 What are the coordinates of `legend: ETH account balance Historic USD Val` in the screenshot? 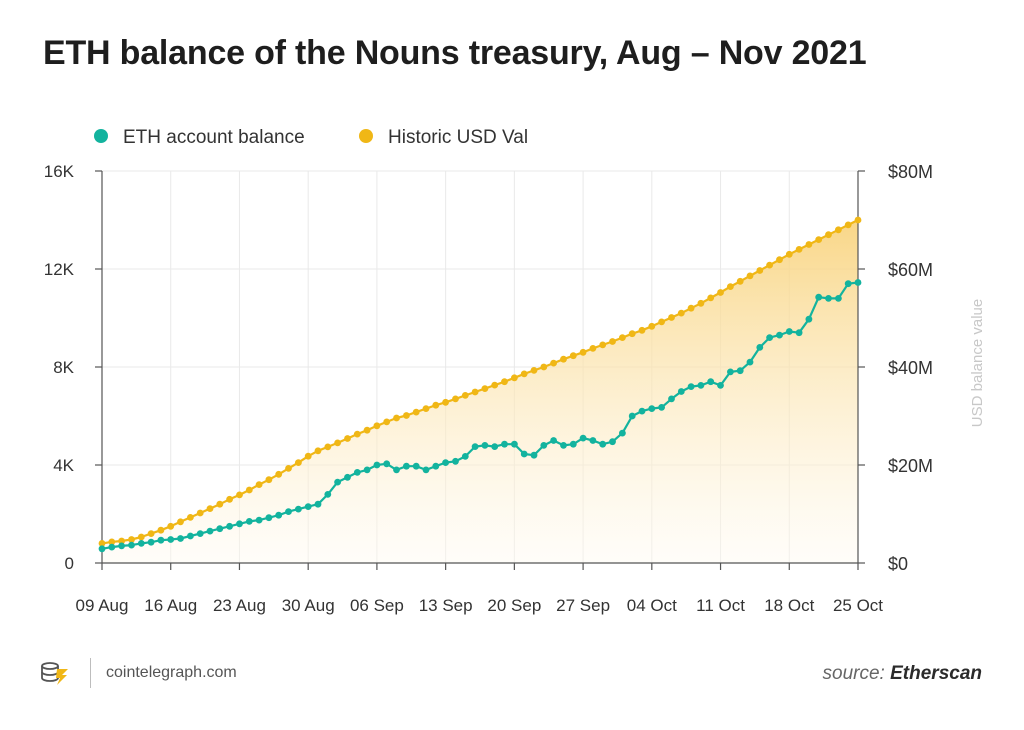 It's located at (311, 137).